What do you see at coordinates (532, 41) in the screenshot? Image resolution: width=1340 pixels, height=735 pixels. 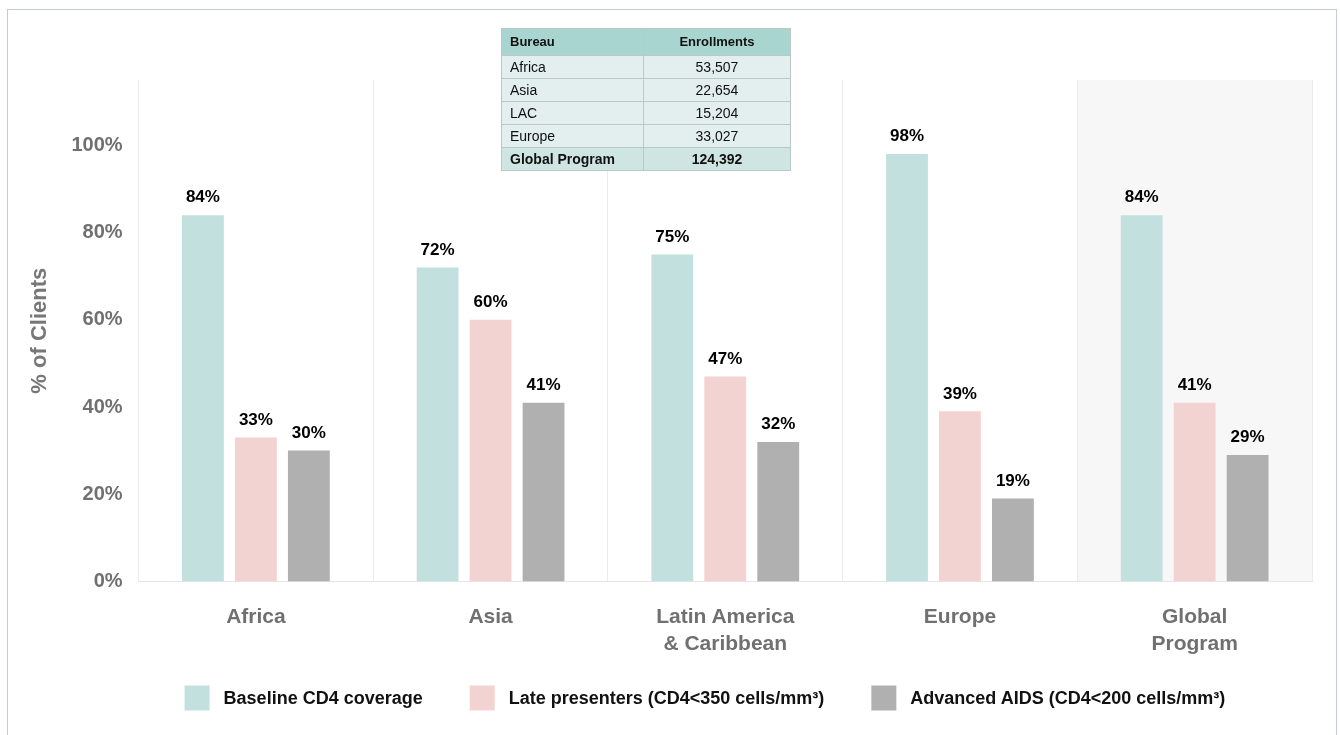 I see `text: Bureau` at bounding box center [532, 41].